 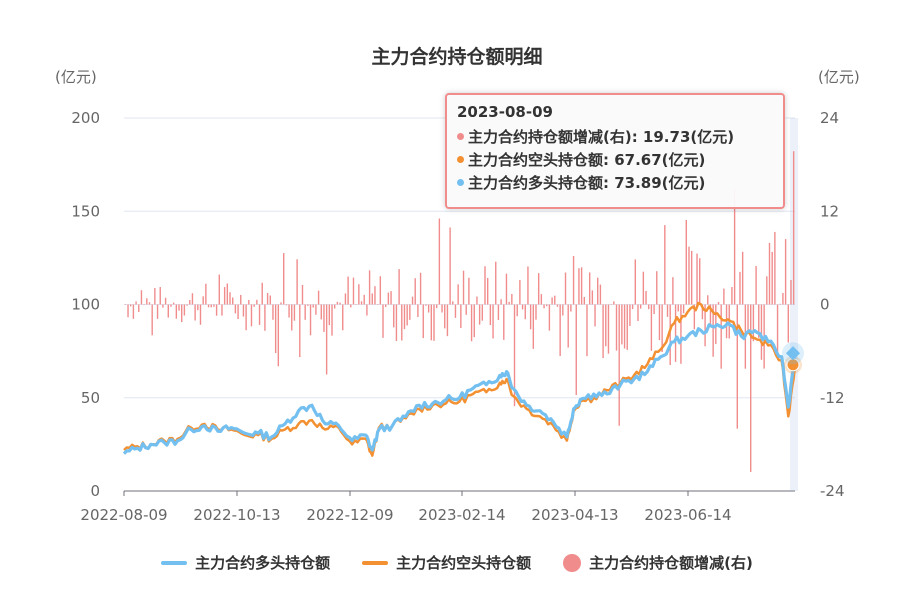 I want to click on circle-icon, so click(x=572, y=562).